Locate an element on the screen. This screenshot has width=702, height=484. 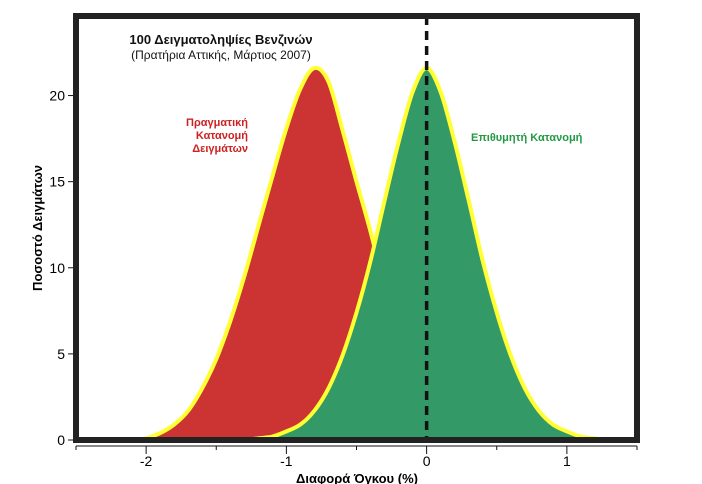
annotation-actual-line-2: Κατανομή is located at coordinates (222, 136).